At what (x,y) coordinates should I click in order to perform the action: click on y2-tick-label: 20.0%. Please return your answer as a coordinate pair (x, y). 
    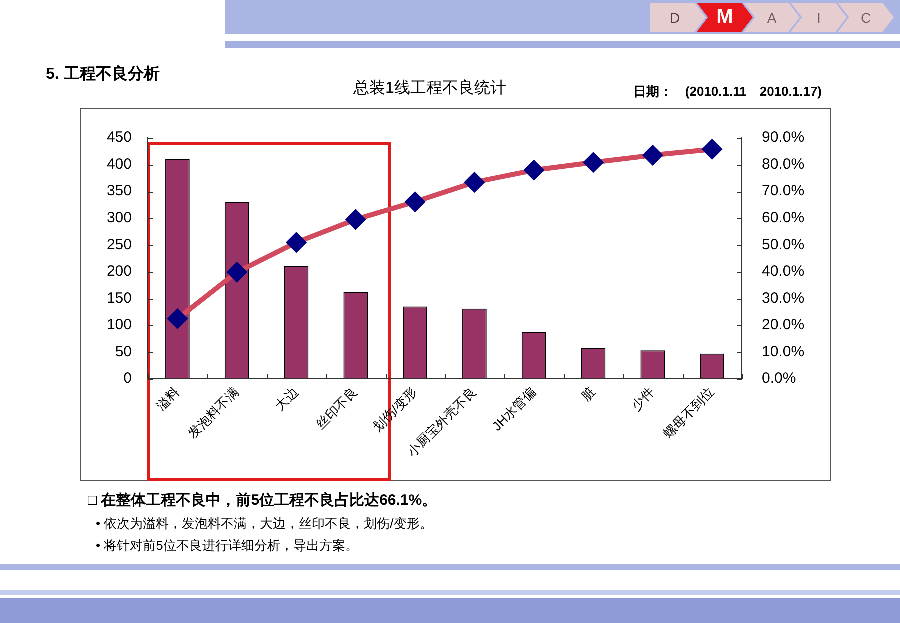
    Looking at the image, I should click on (783, 325).